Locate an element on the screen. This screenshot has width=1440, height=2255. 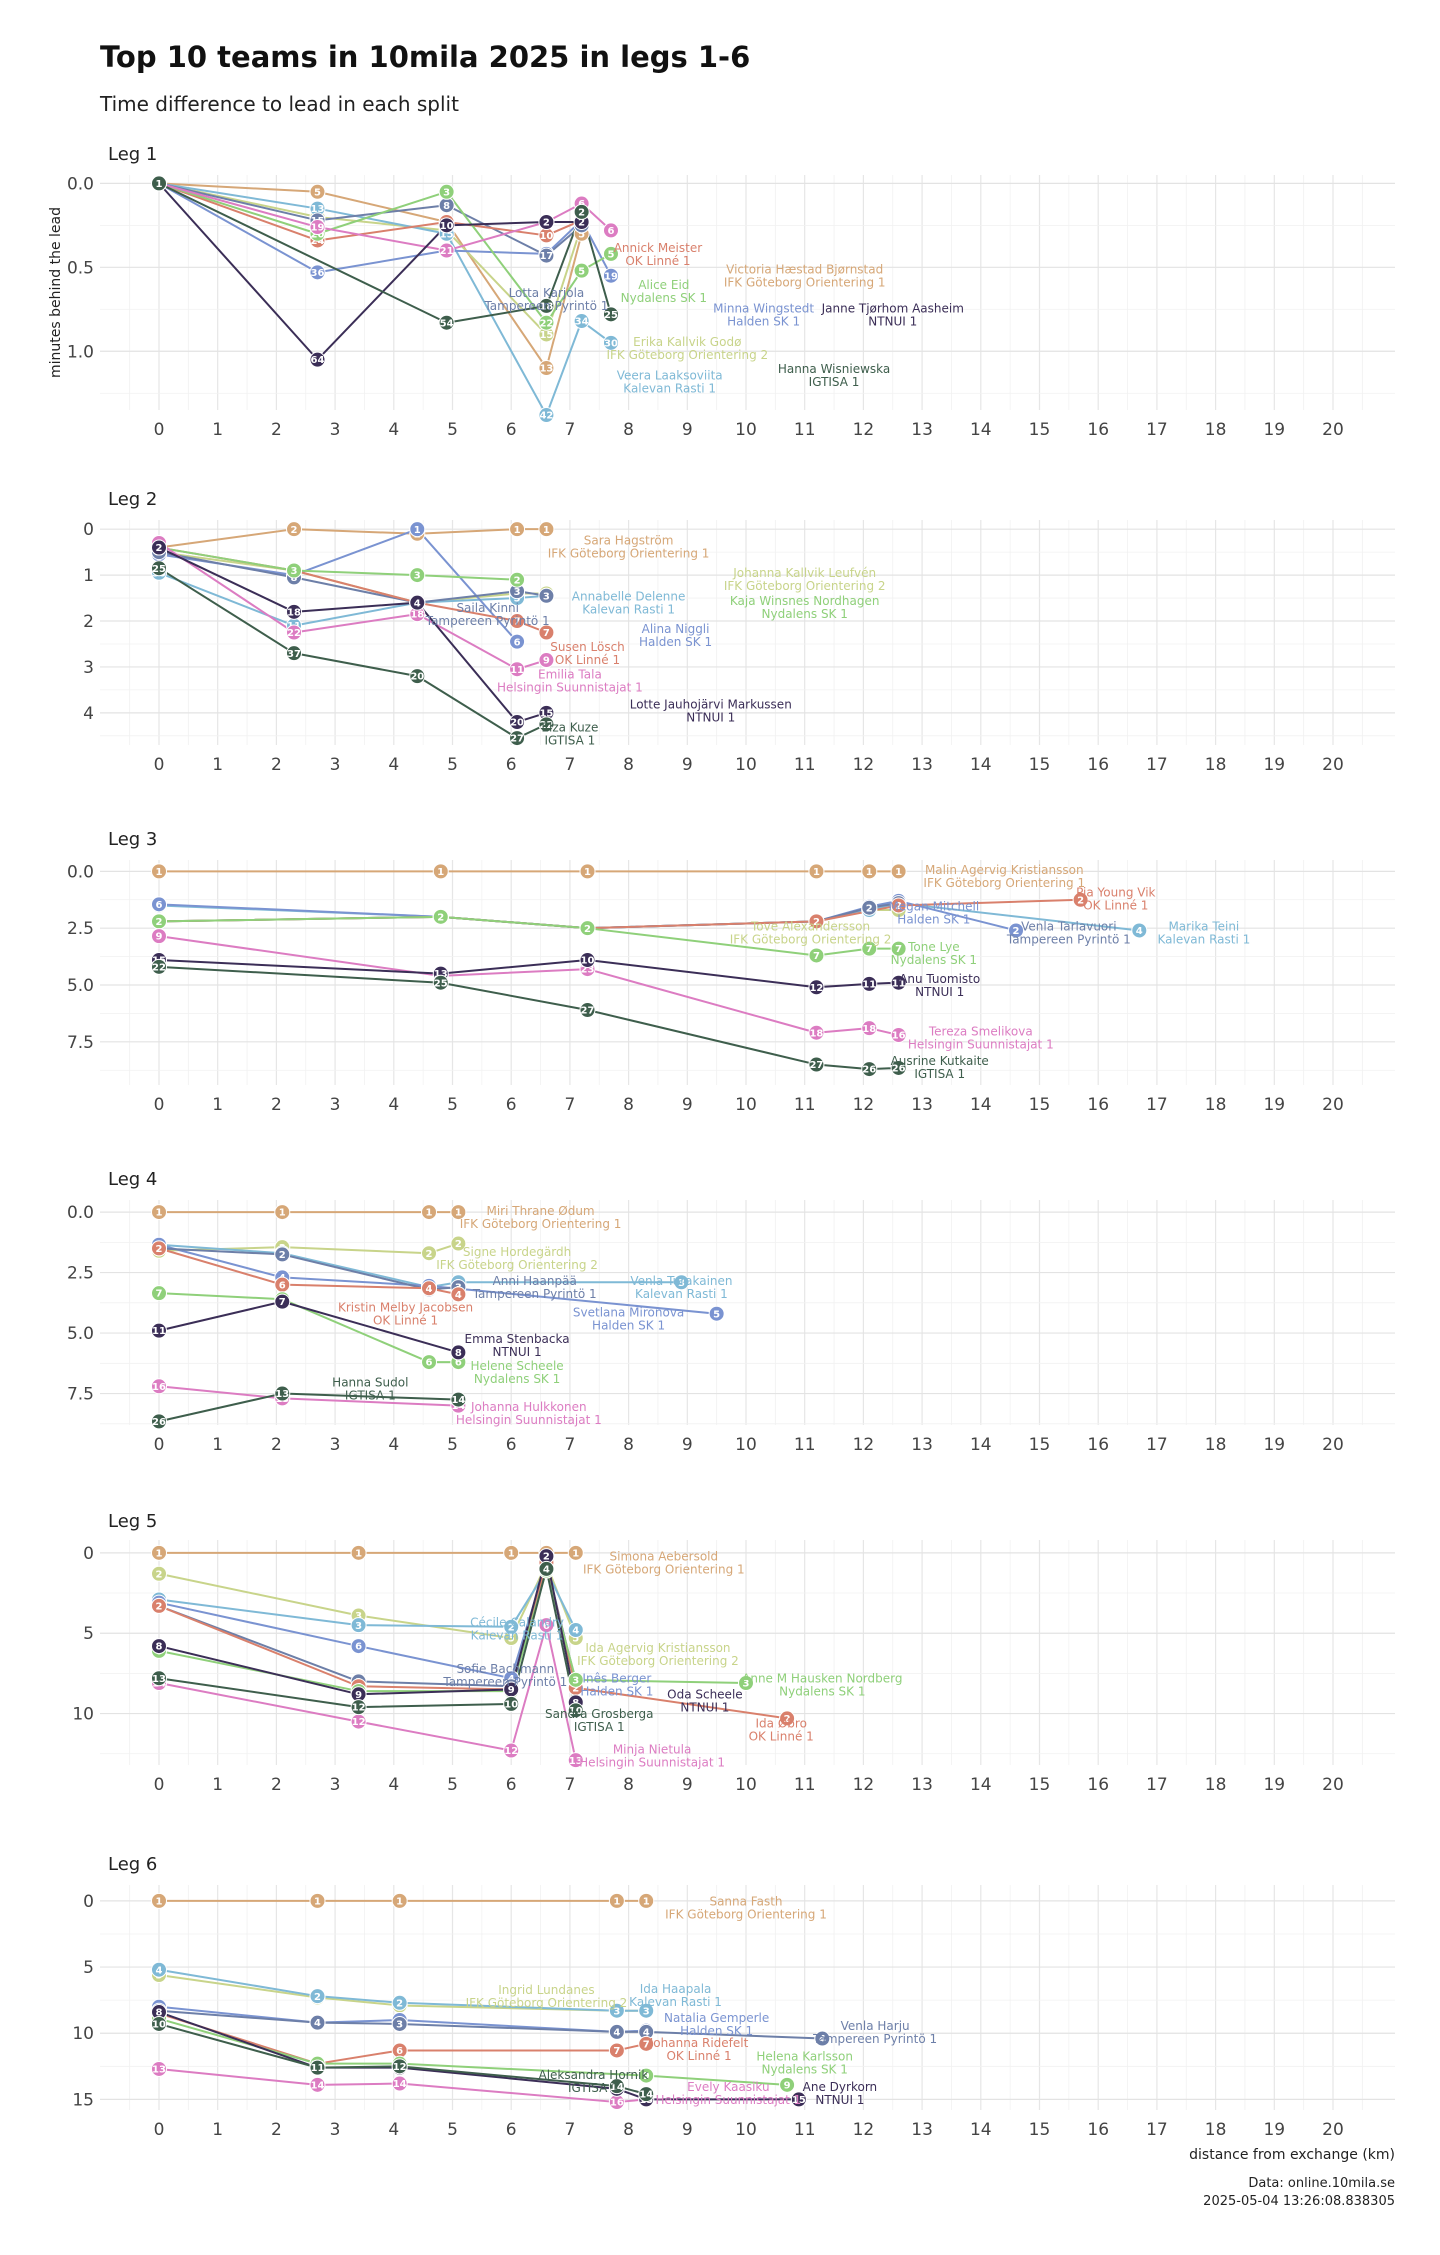
x-tick-label: 15 is located at coordinates (1040, 1445).